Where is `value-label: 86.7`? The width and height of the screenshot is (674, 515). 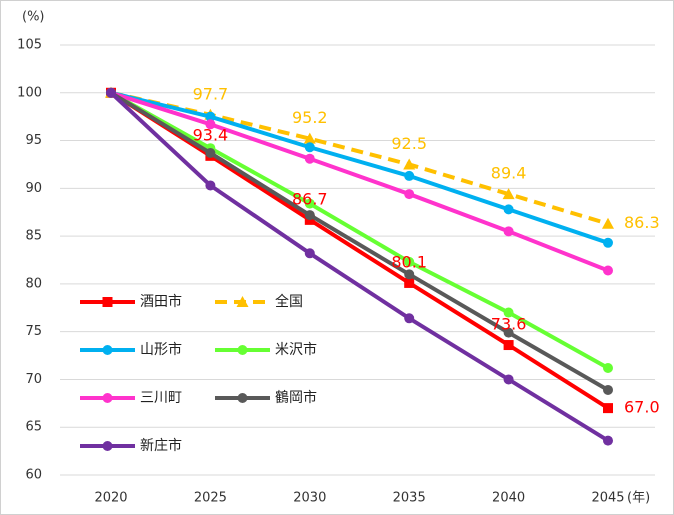
value-label: 86.7 is located at coordinates (310, 198).